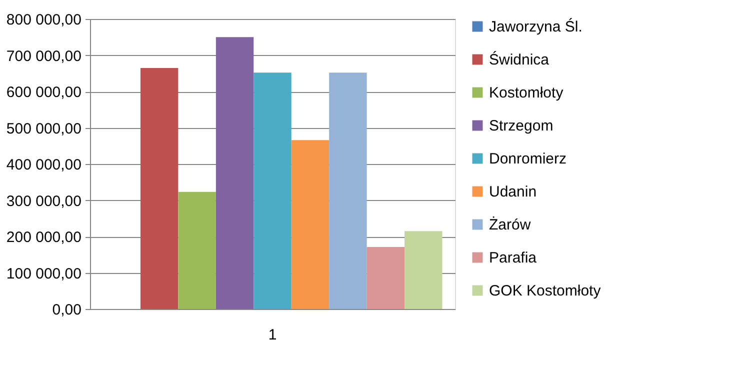 The width and height of the screenshot is (731, 383). I want to click on y-tick-label: 600 000,00, so click(44, 92).